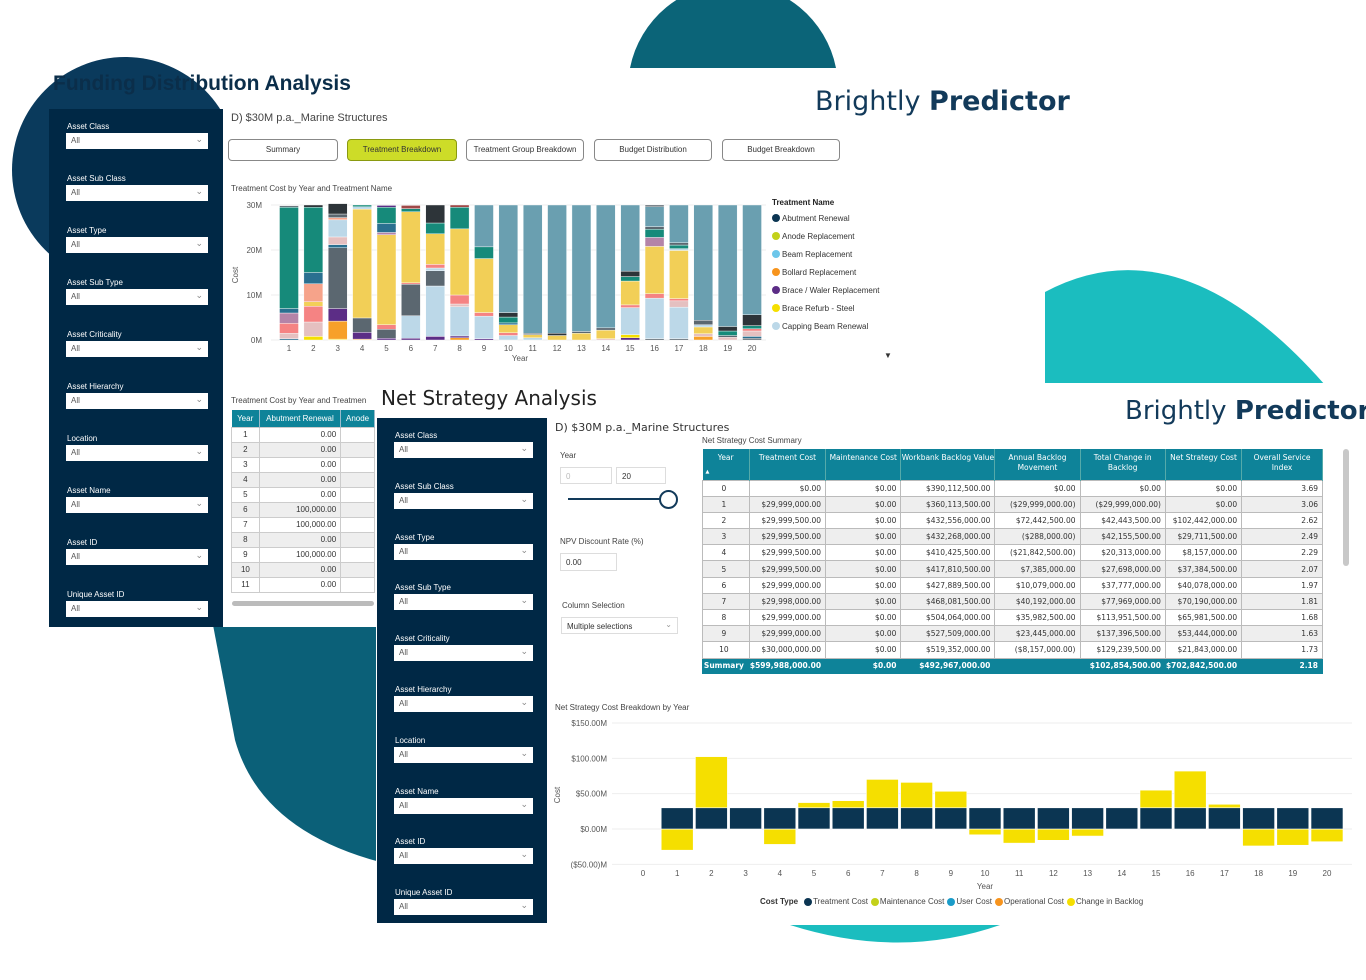 The image size is (1366, 980). I want to click on table-horizontal-scrollbar, so click(303, 603).